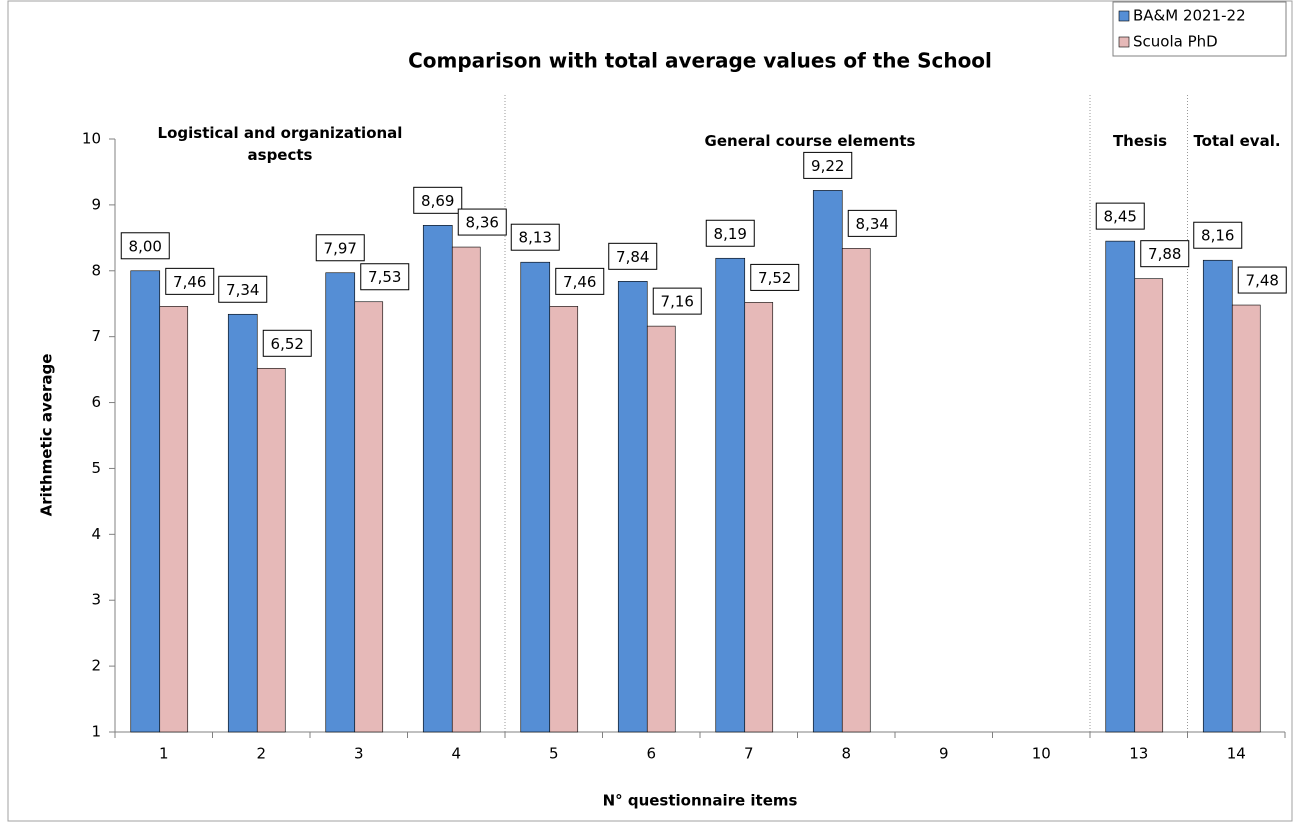  What do you see at coordinates (359, 754) in the screenshot?
I see `x-tick-label: 3` at bounding box center [359, 754].